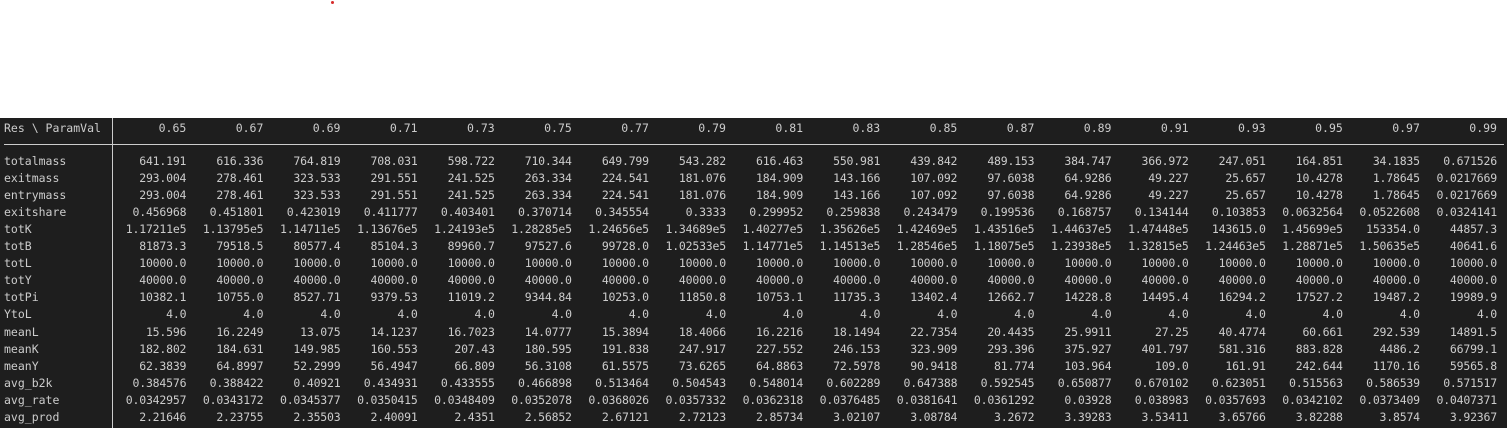 Image resolution: width=1507 pixels, height=428 pixels. What do you see at coordinates (934, 348) in the screenshot?
I see `table-cell: 323.909` at bounding box center [934, 348].